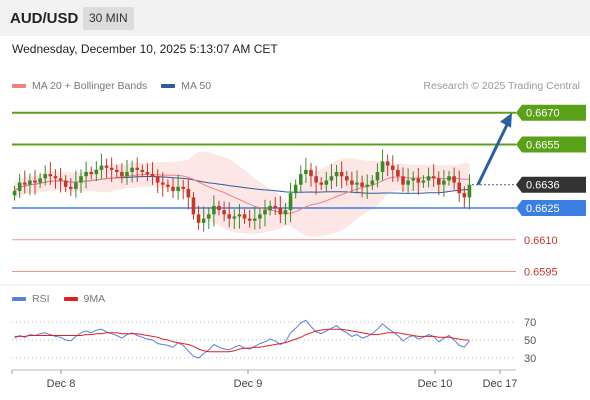 Image resolution: width=590 pixels, height=400 pixels. Describe the element at coordinates (44, 18) in the screenshot. I see `instrument-title: AUD/USD` at that location.